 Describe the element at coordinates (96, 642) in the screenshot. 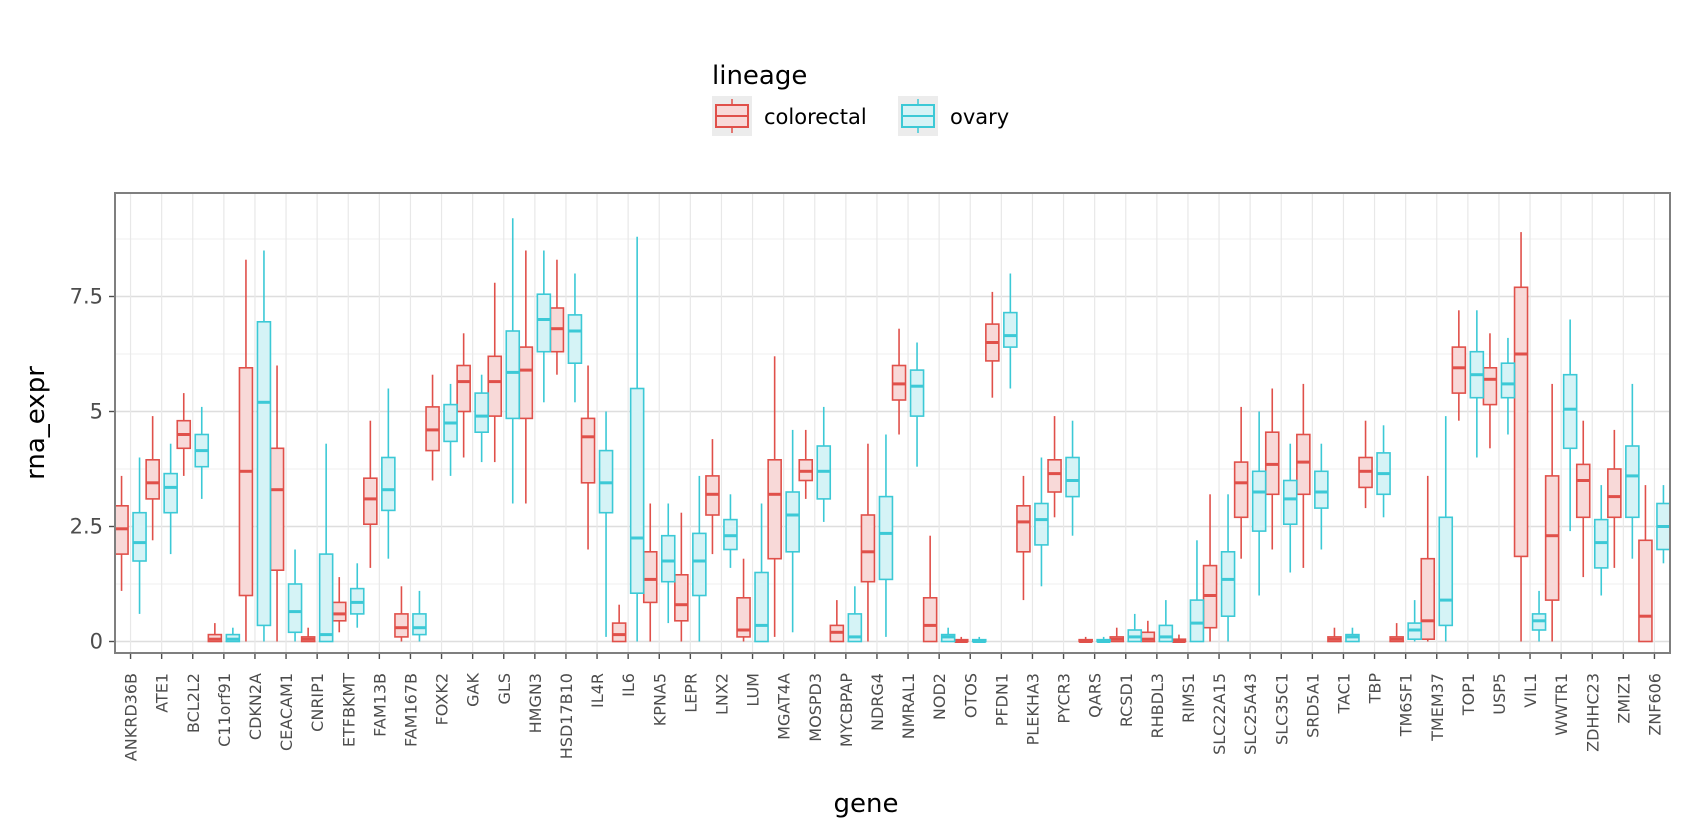

I see `y-tick-label: 0` at that location.